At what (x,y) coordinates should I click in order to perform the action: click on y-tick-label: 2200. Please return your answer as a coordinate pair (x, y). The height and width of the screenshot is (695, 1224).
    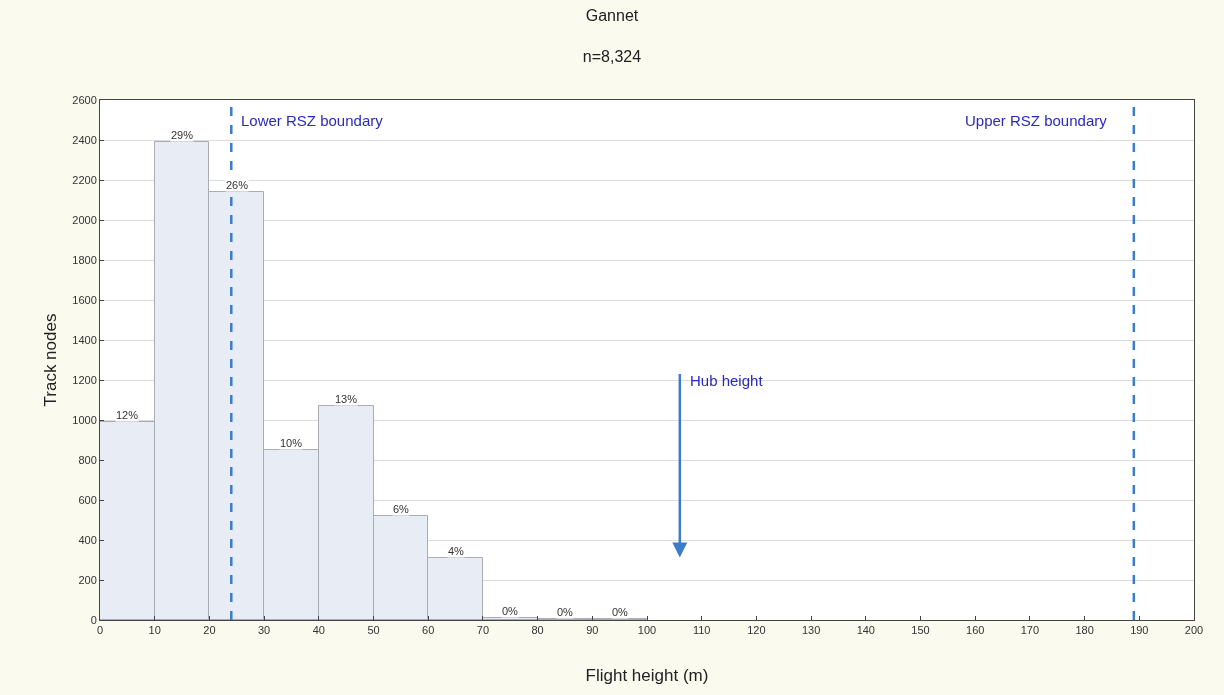
    Looking at the image, I should click on (84, 179).